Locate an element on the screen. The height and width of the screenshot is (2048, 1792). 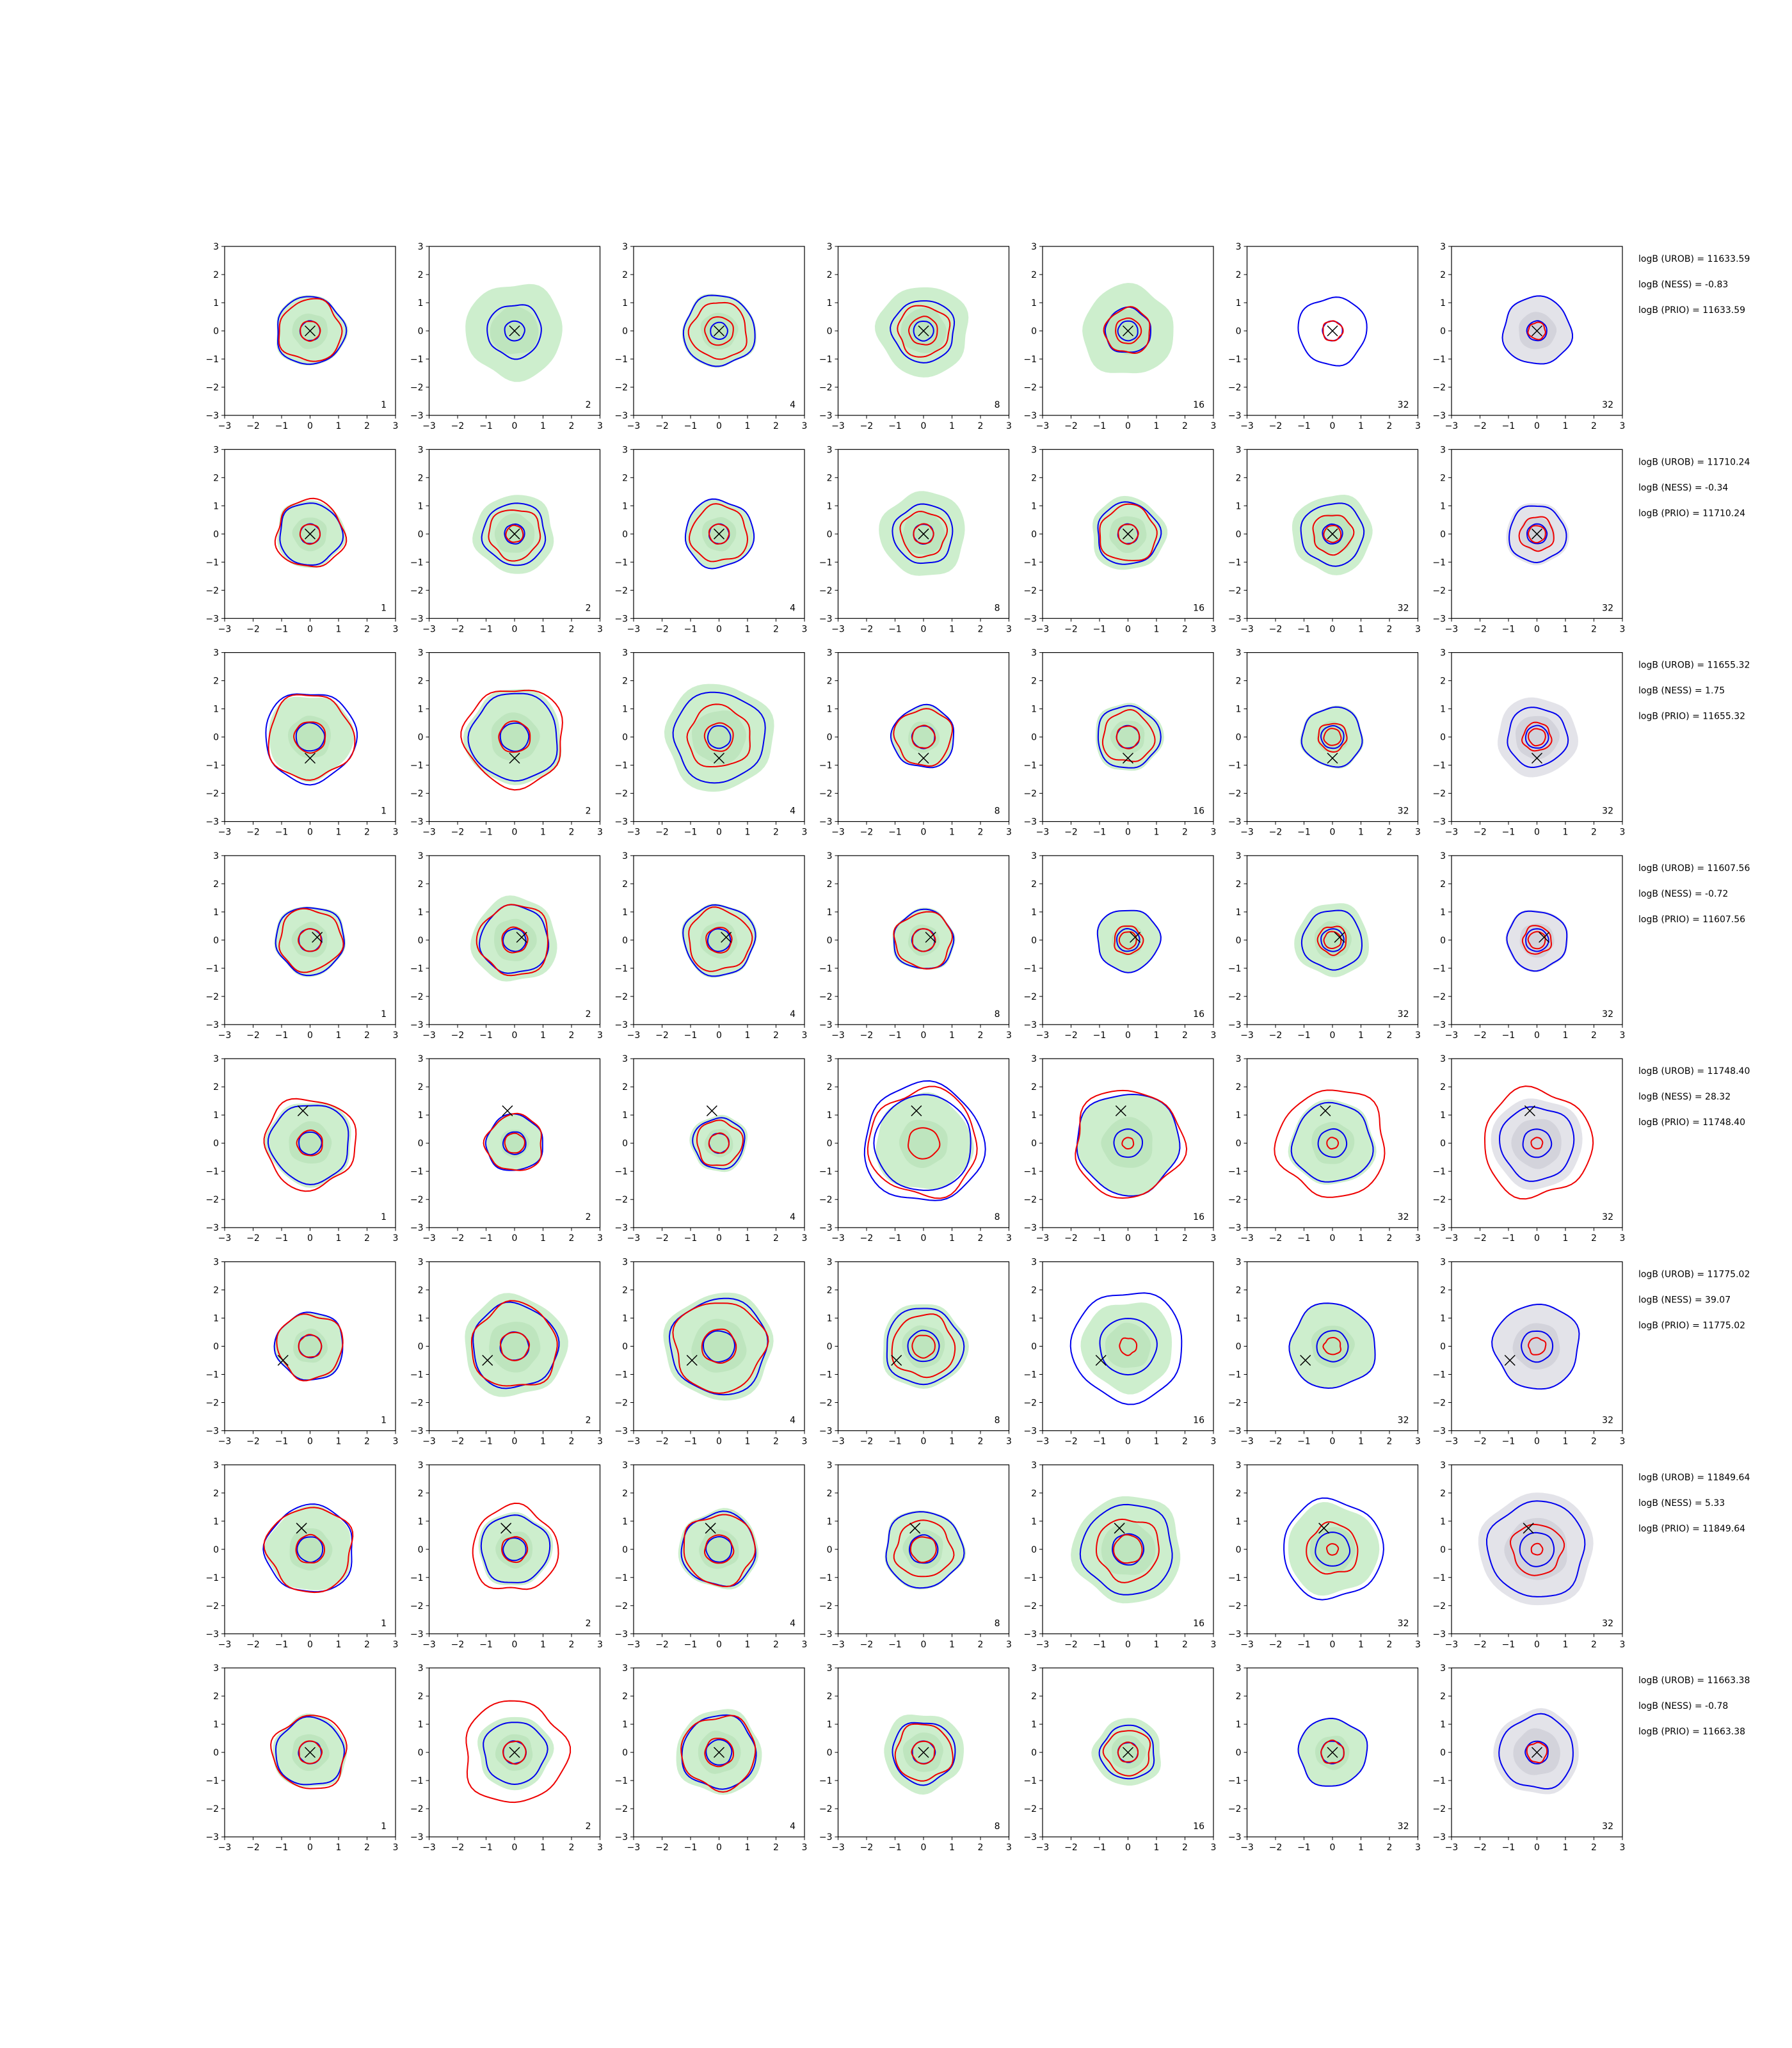
panel-r1-c4: −3−3 −2 −2 −1 −1 0 0 1 1 2 2 3 3 8 is located at coordinates (915, 336).